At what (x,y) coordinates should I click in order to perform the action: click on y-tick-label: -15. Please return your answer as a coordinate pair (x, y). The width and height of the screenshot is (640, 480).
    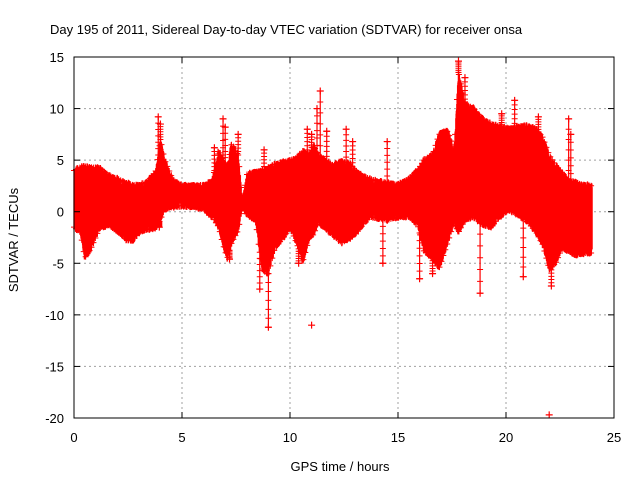
    Looking at the image, I should click on (54, 366).